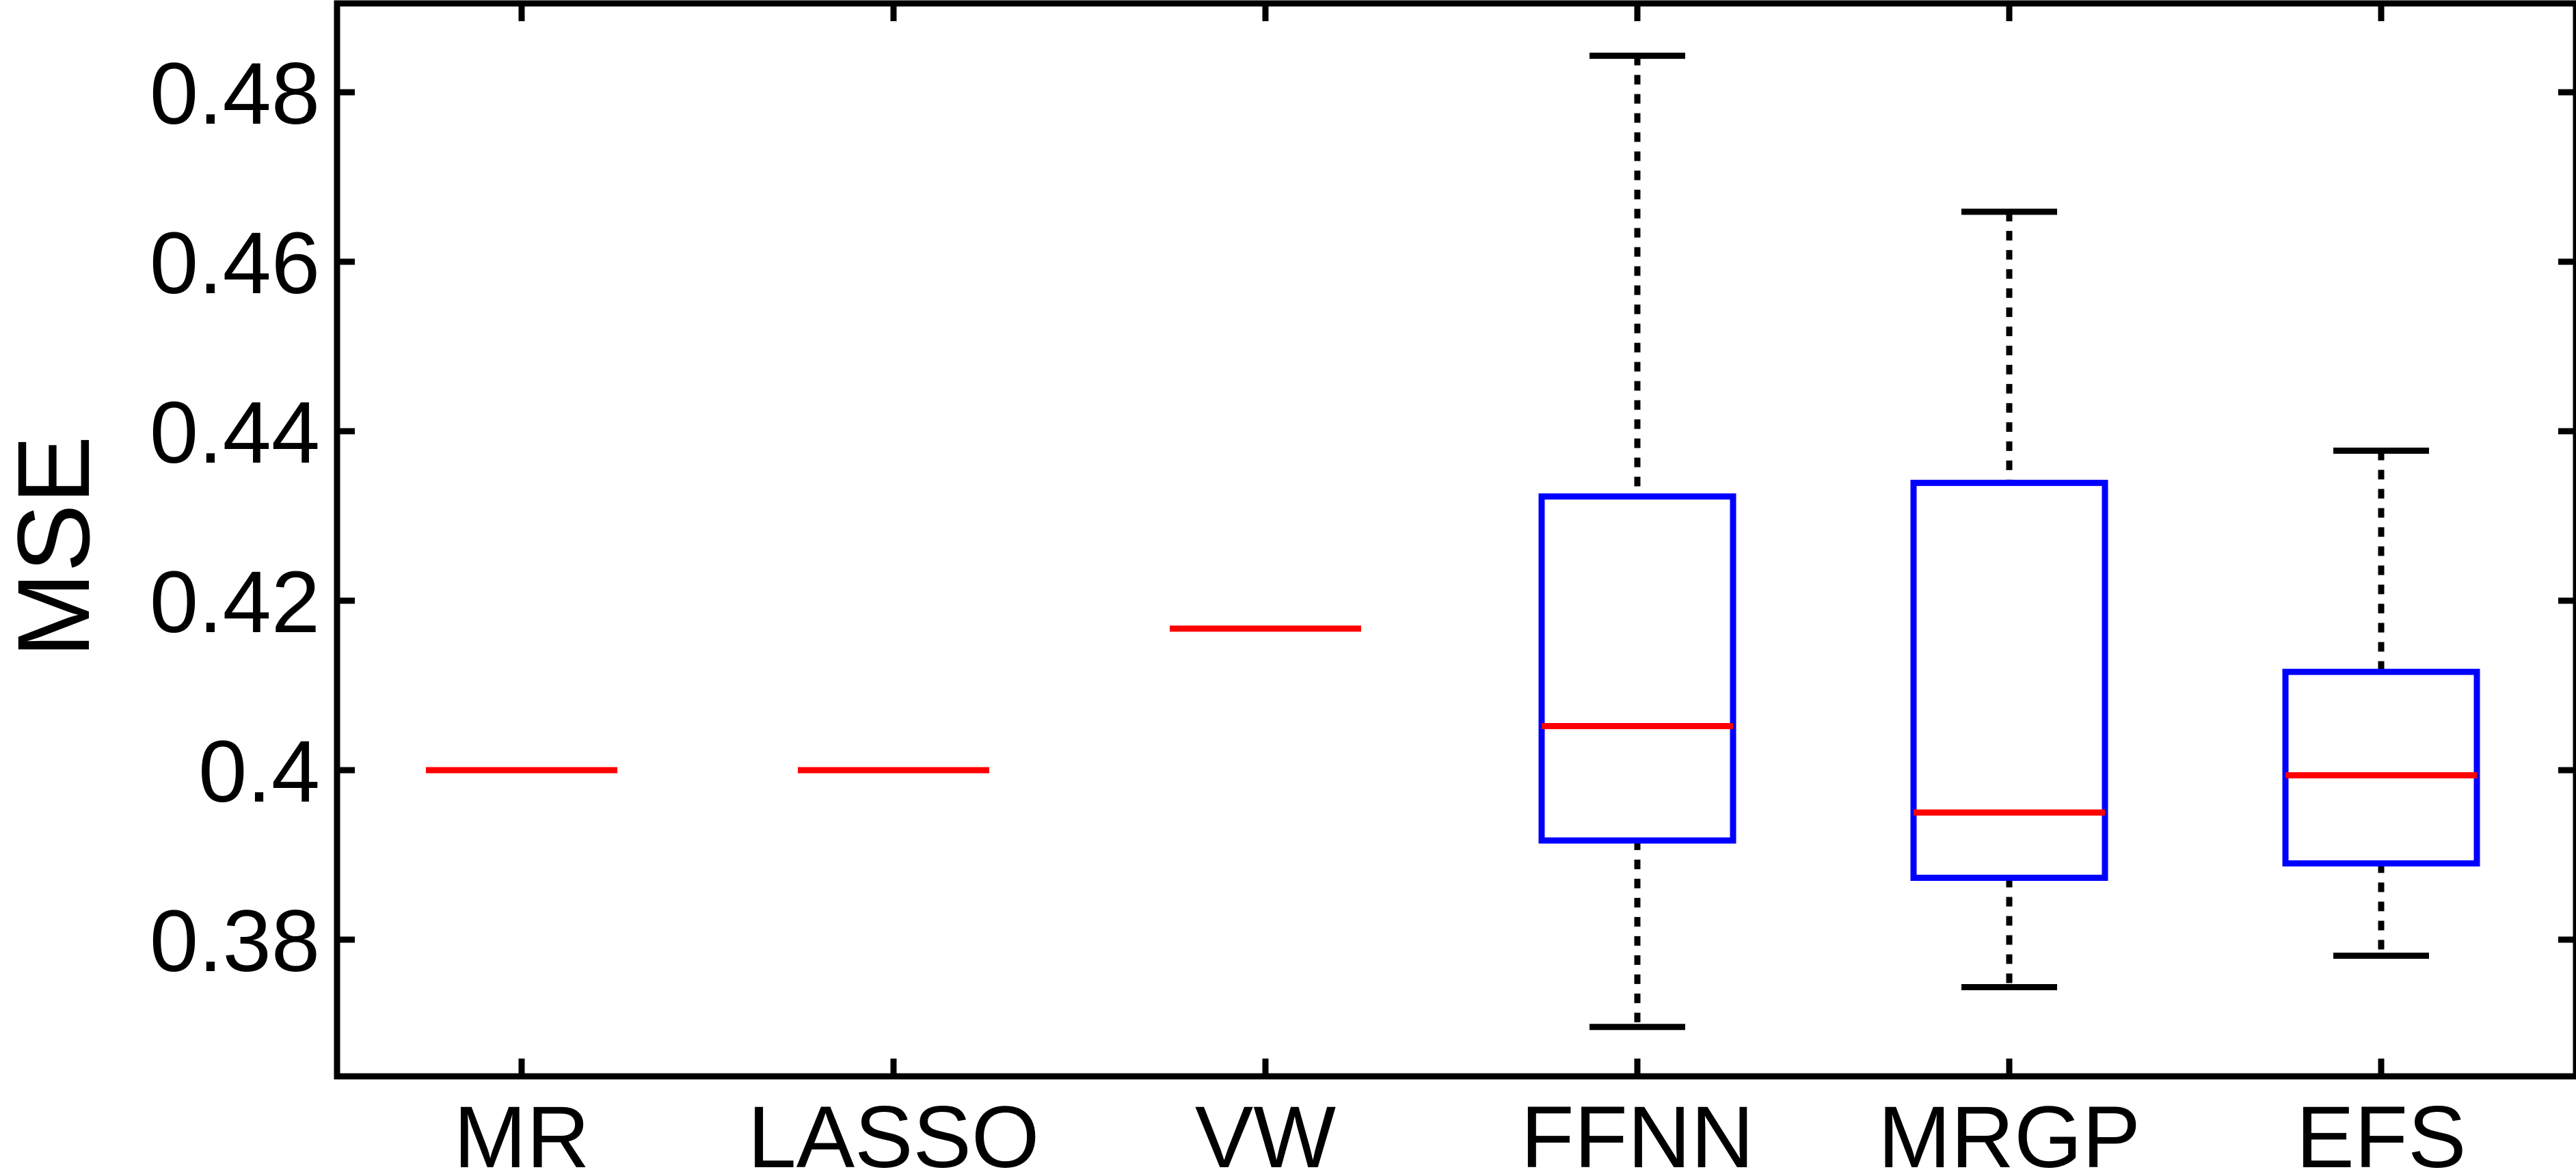 The width and height of the screenshot is (2576, 1172). Describe the element at coordinates (235, 602) in the screenshot. I see `y-tick-label: 0.42` at that location.